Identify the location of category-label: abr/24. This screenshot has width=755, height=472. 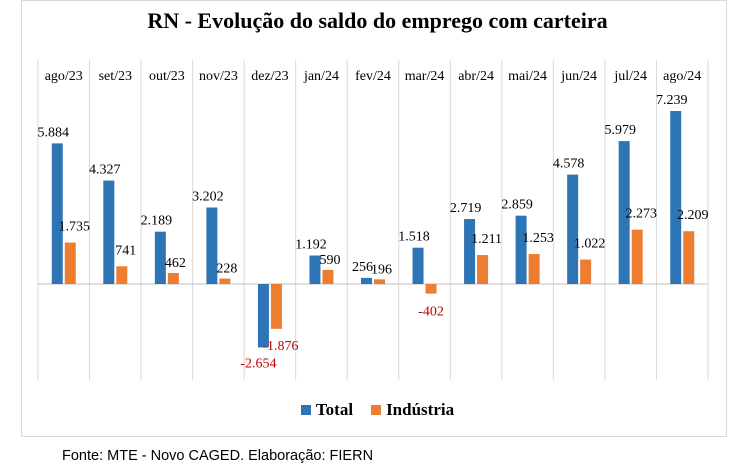
(476, 76).